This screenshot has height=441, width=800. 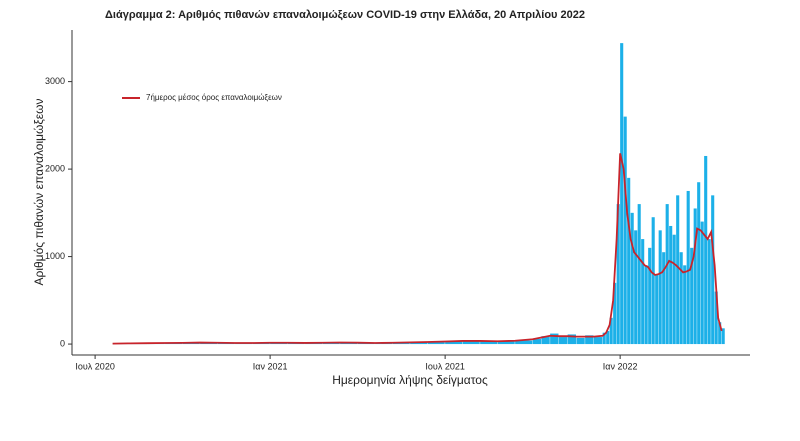 What do you see at coordinates (410, 380) in the screenshot?
I see `x-axis-label: Ημερομηνία λήψης δείγματος` at bounding box center [410, 380].